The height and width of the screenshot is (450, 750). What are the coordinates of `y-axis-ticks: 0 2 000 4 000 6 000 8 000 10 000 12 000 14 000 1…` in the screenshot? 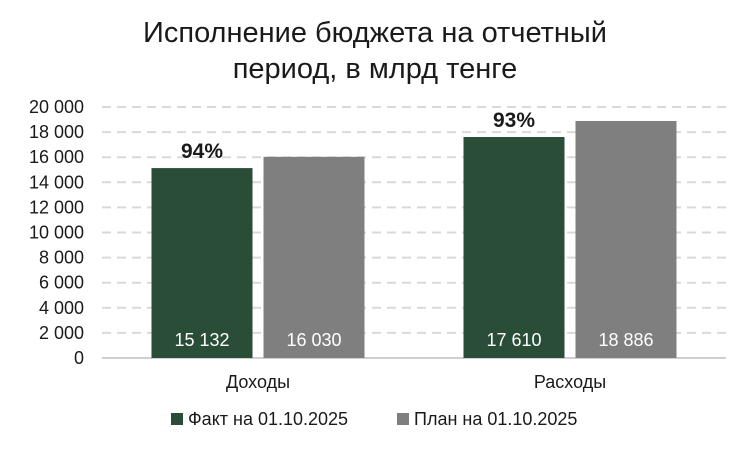 It's located at (56, 232).